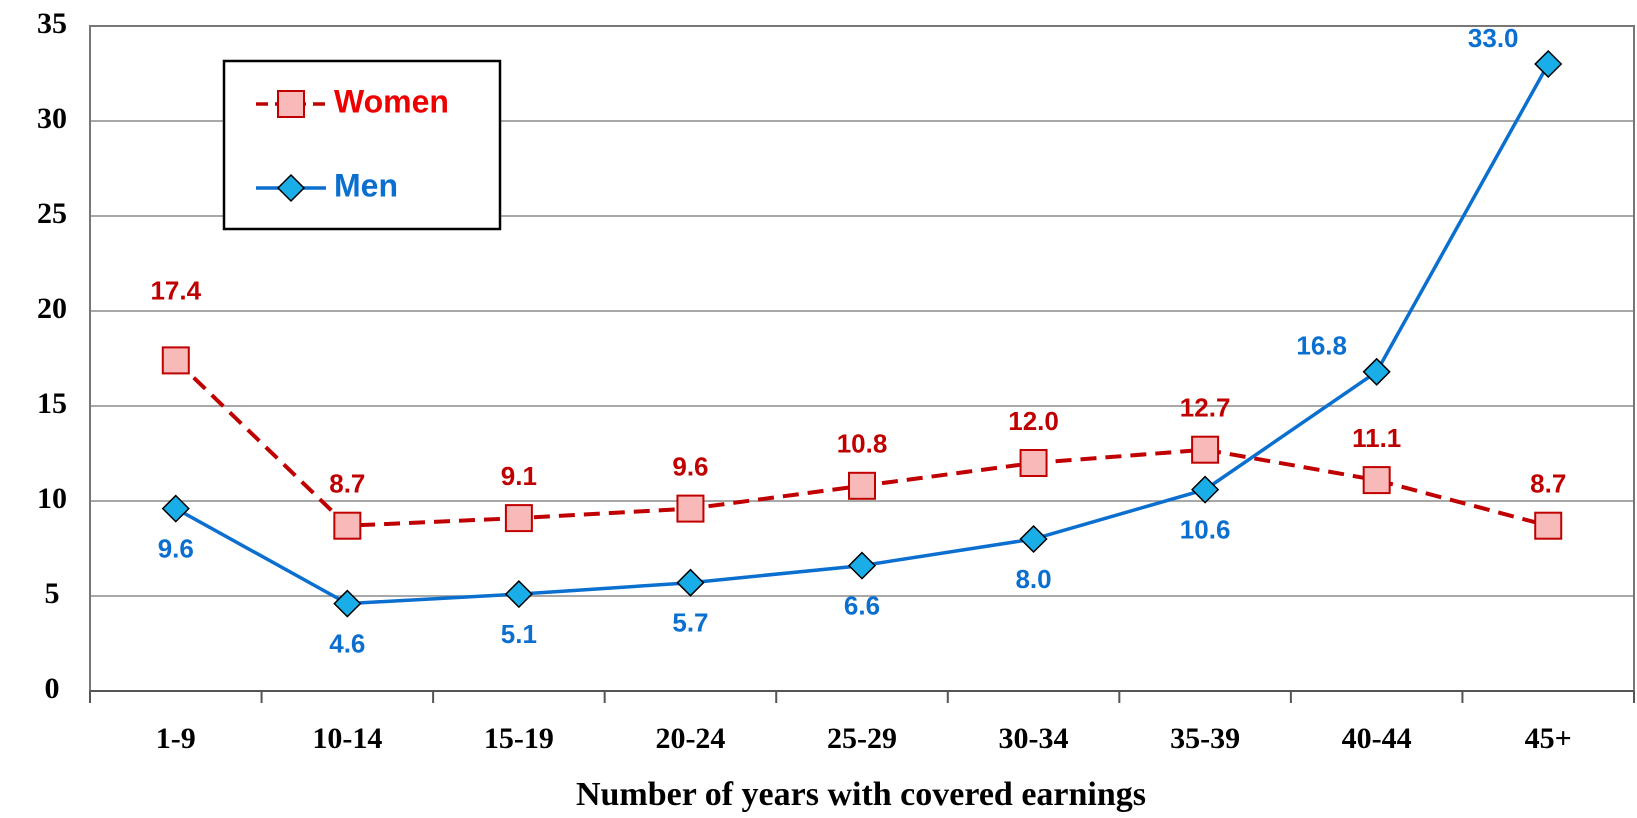  What do you see at coordinates (52, 213) in the screenshot?
I see `y-tick-label: 25` at bounding box center [52, 213].